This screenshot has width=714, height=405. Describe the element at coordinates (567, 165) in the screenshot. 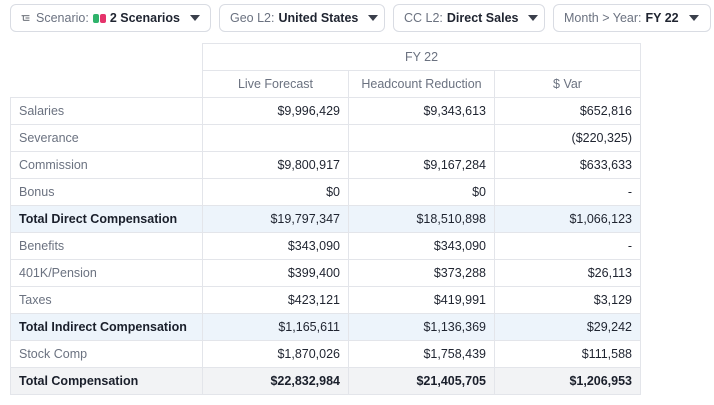

I see `cell-dollar-var: $633,633` at that location.